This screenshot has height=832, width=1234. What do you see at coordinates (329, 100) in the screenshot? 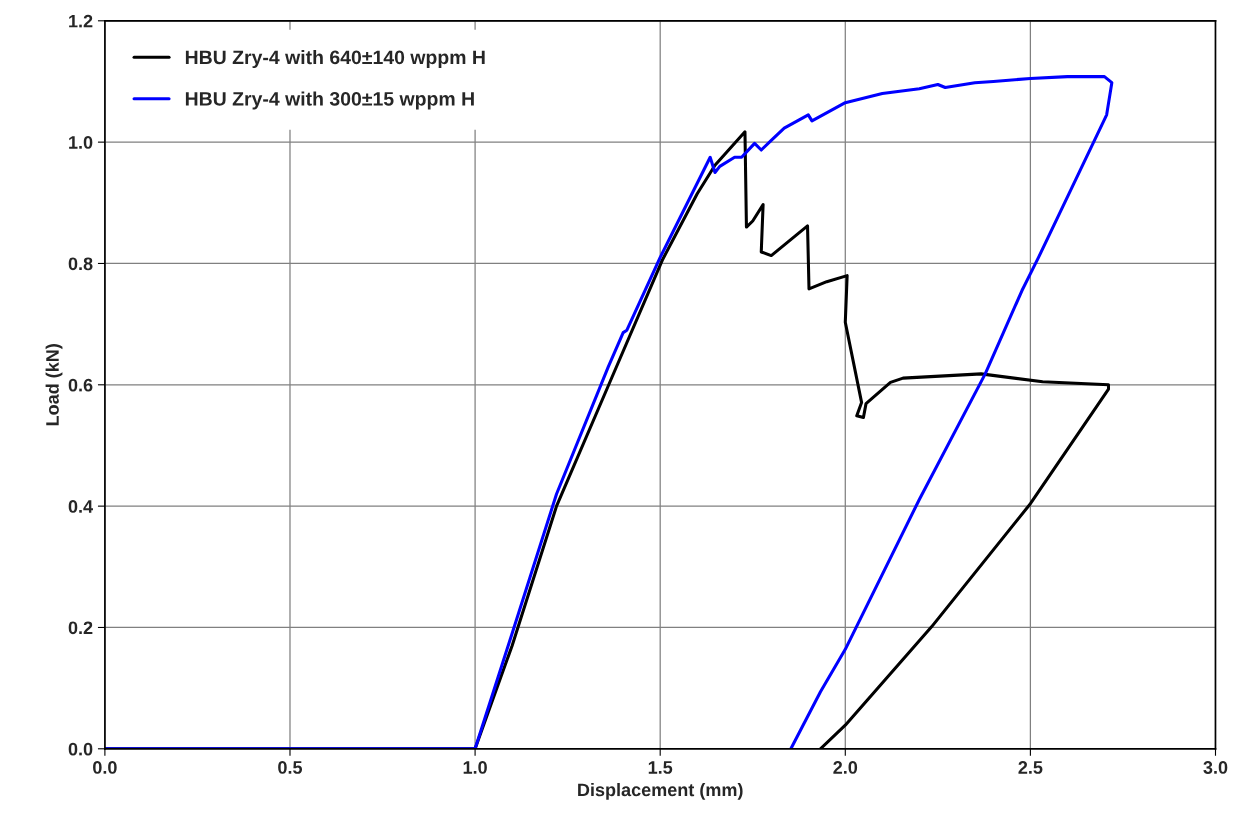
I see `legend-label: HBU Zry-4 with 300±15 wppm H` at bounding box center [329, 100].